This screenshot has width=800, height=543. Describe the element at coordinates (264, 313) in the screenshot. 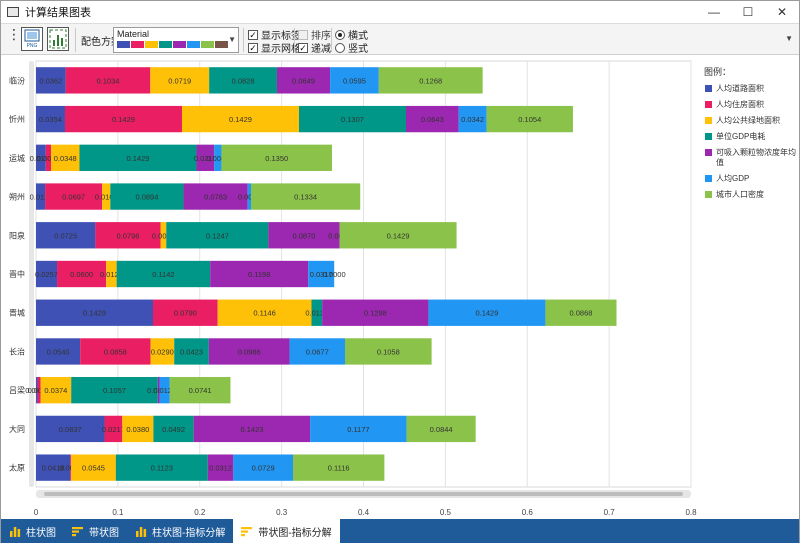

I see `data-label: 0.1146` at that location.